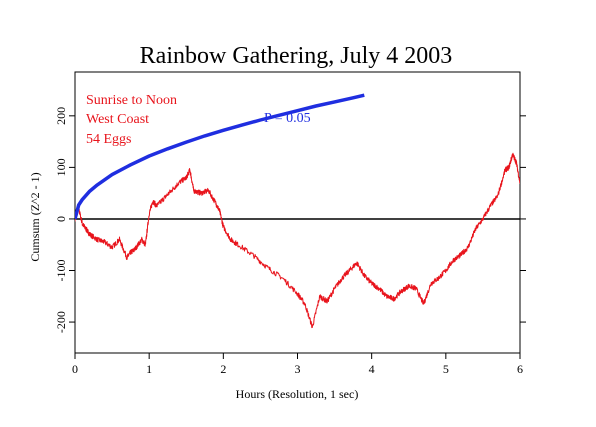 The height and width of the screenshot is (427, 596). What do you see at coordinates (61, 167) in the screenshot?
I see `y-tick-label: 100` at bounding box center [61, 167].